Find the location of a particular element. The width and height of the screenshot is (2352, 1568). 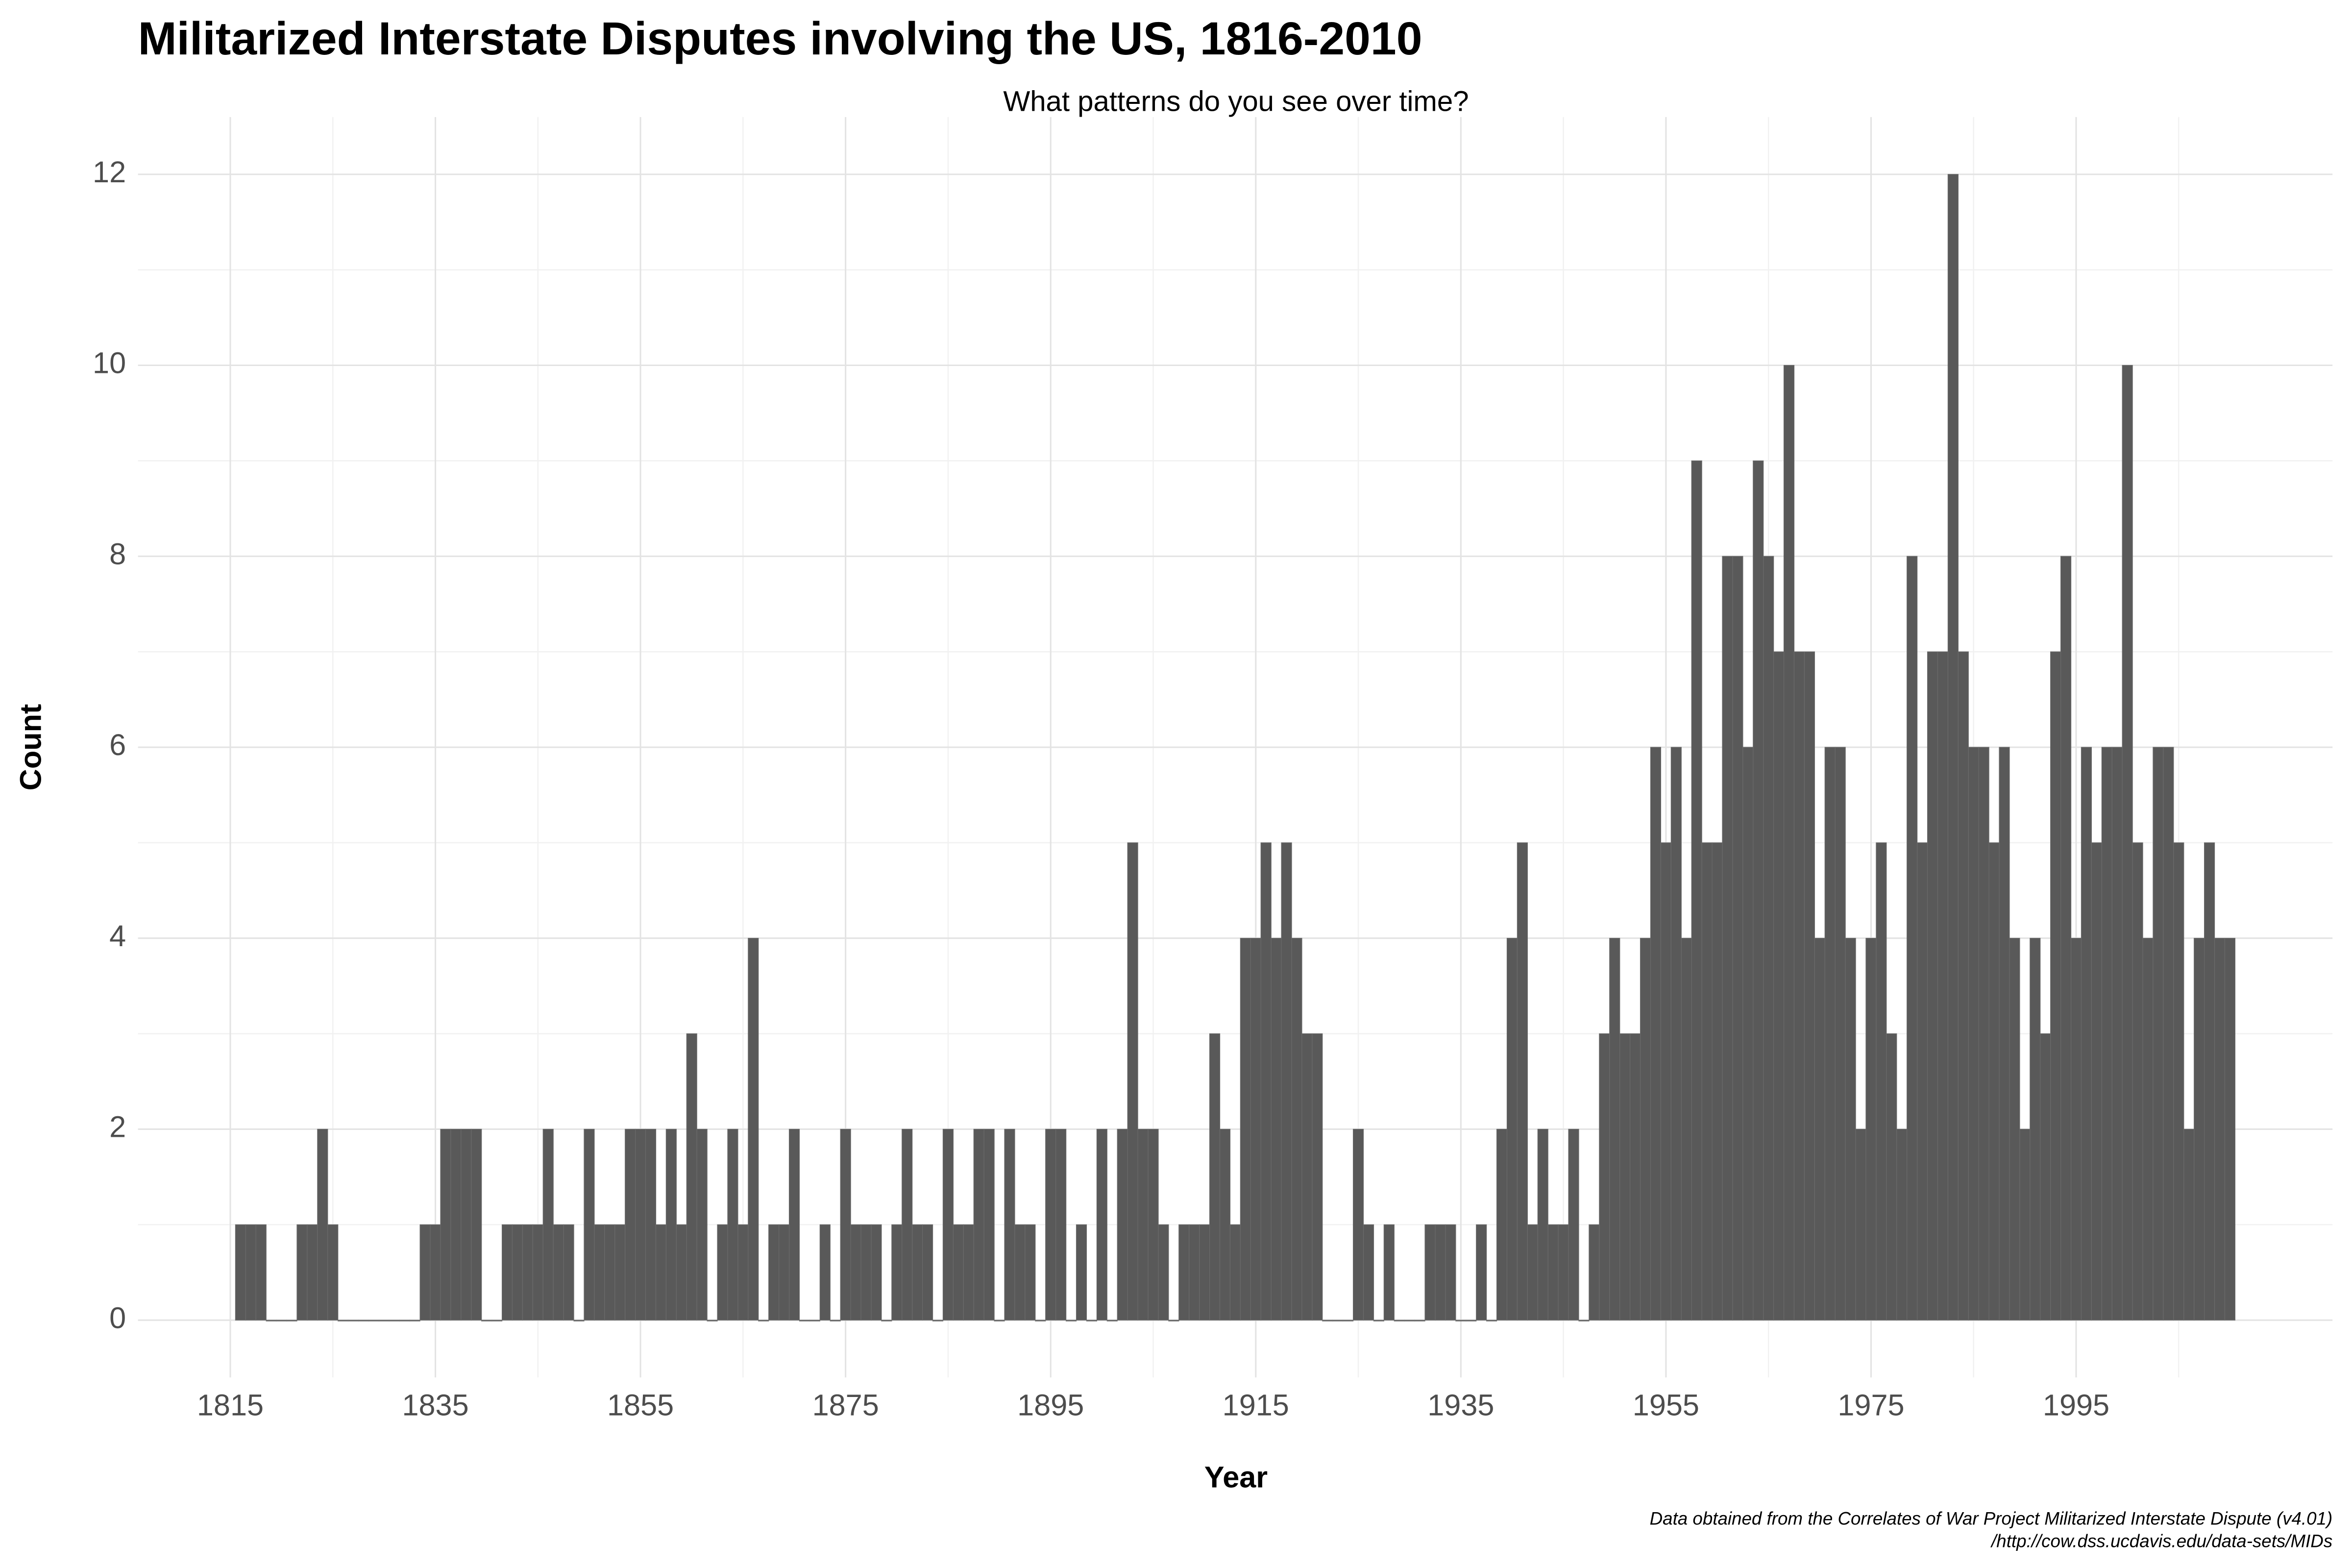

x-axis-label: Year is located at coordinates (1236, 1477).